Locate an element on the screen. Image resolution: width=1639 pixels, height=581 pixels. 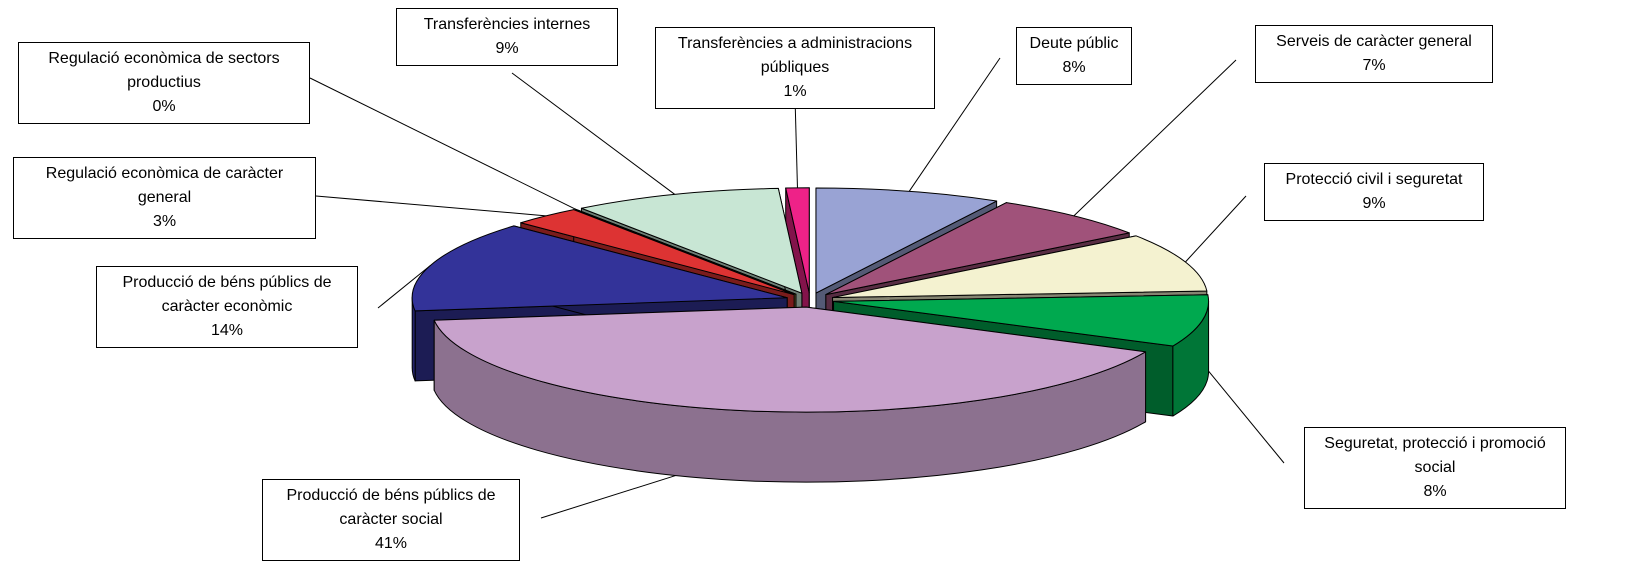
category-label: Deute públic is located at coordinates (1074, 43).